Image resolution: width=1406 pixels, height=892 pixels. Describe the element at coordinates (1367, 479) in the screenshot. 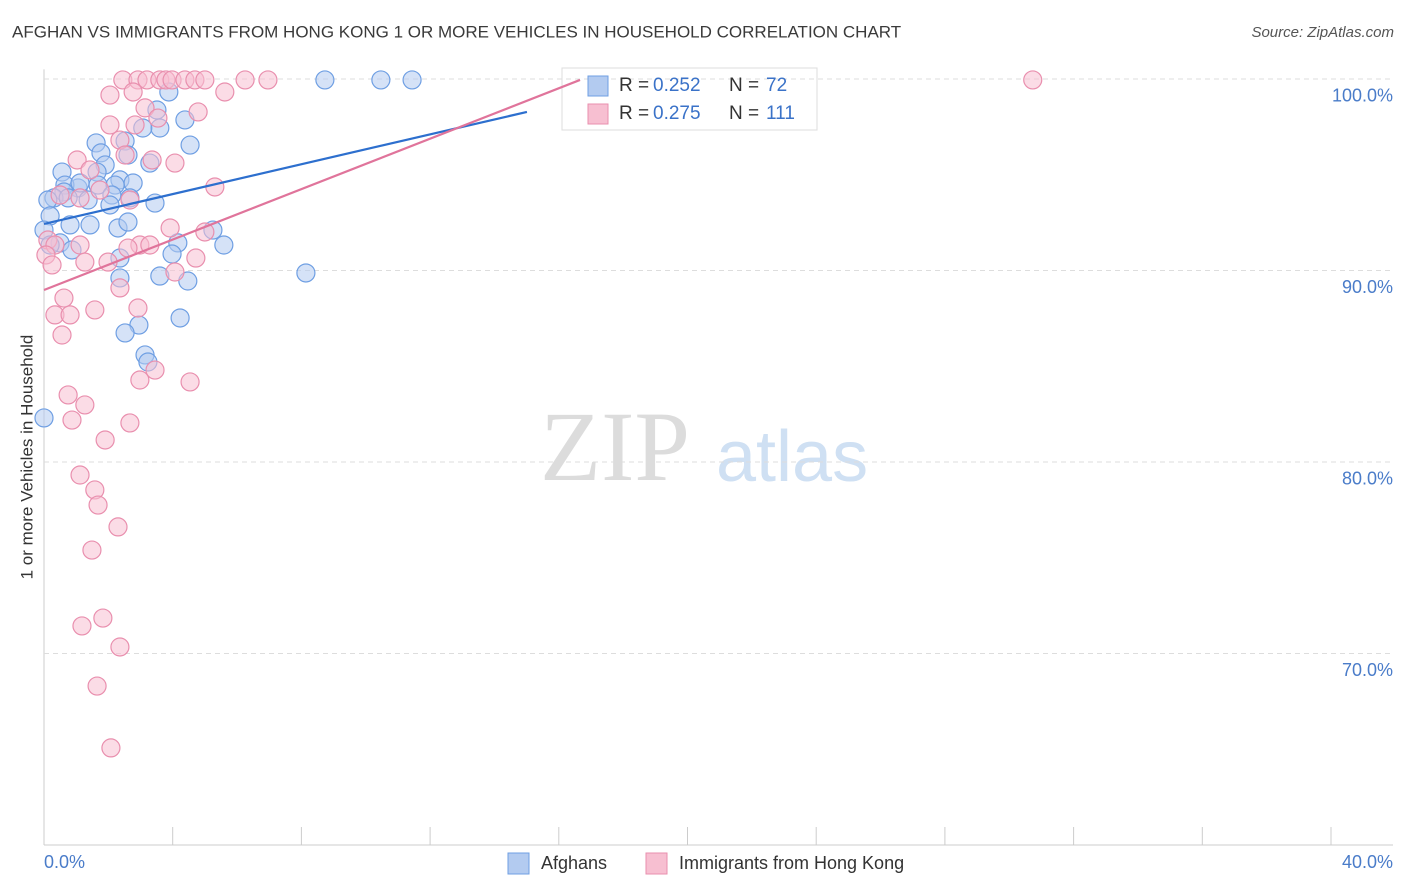

I see `y-tick-label: 80.0%` at that location.